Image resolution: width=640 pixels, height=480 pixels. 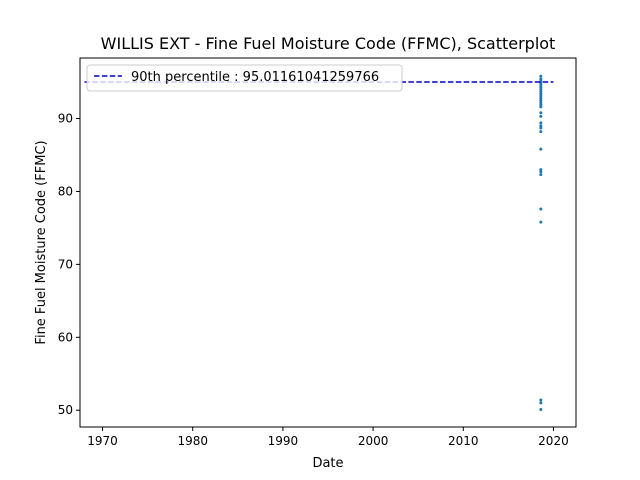 I want to click on x-tick-label: 1980, so click(x=192, y=441).